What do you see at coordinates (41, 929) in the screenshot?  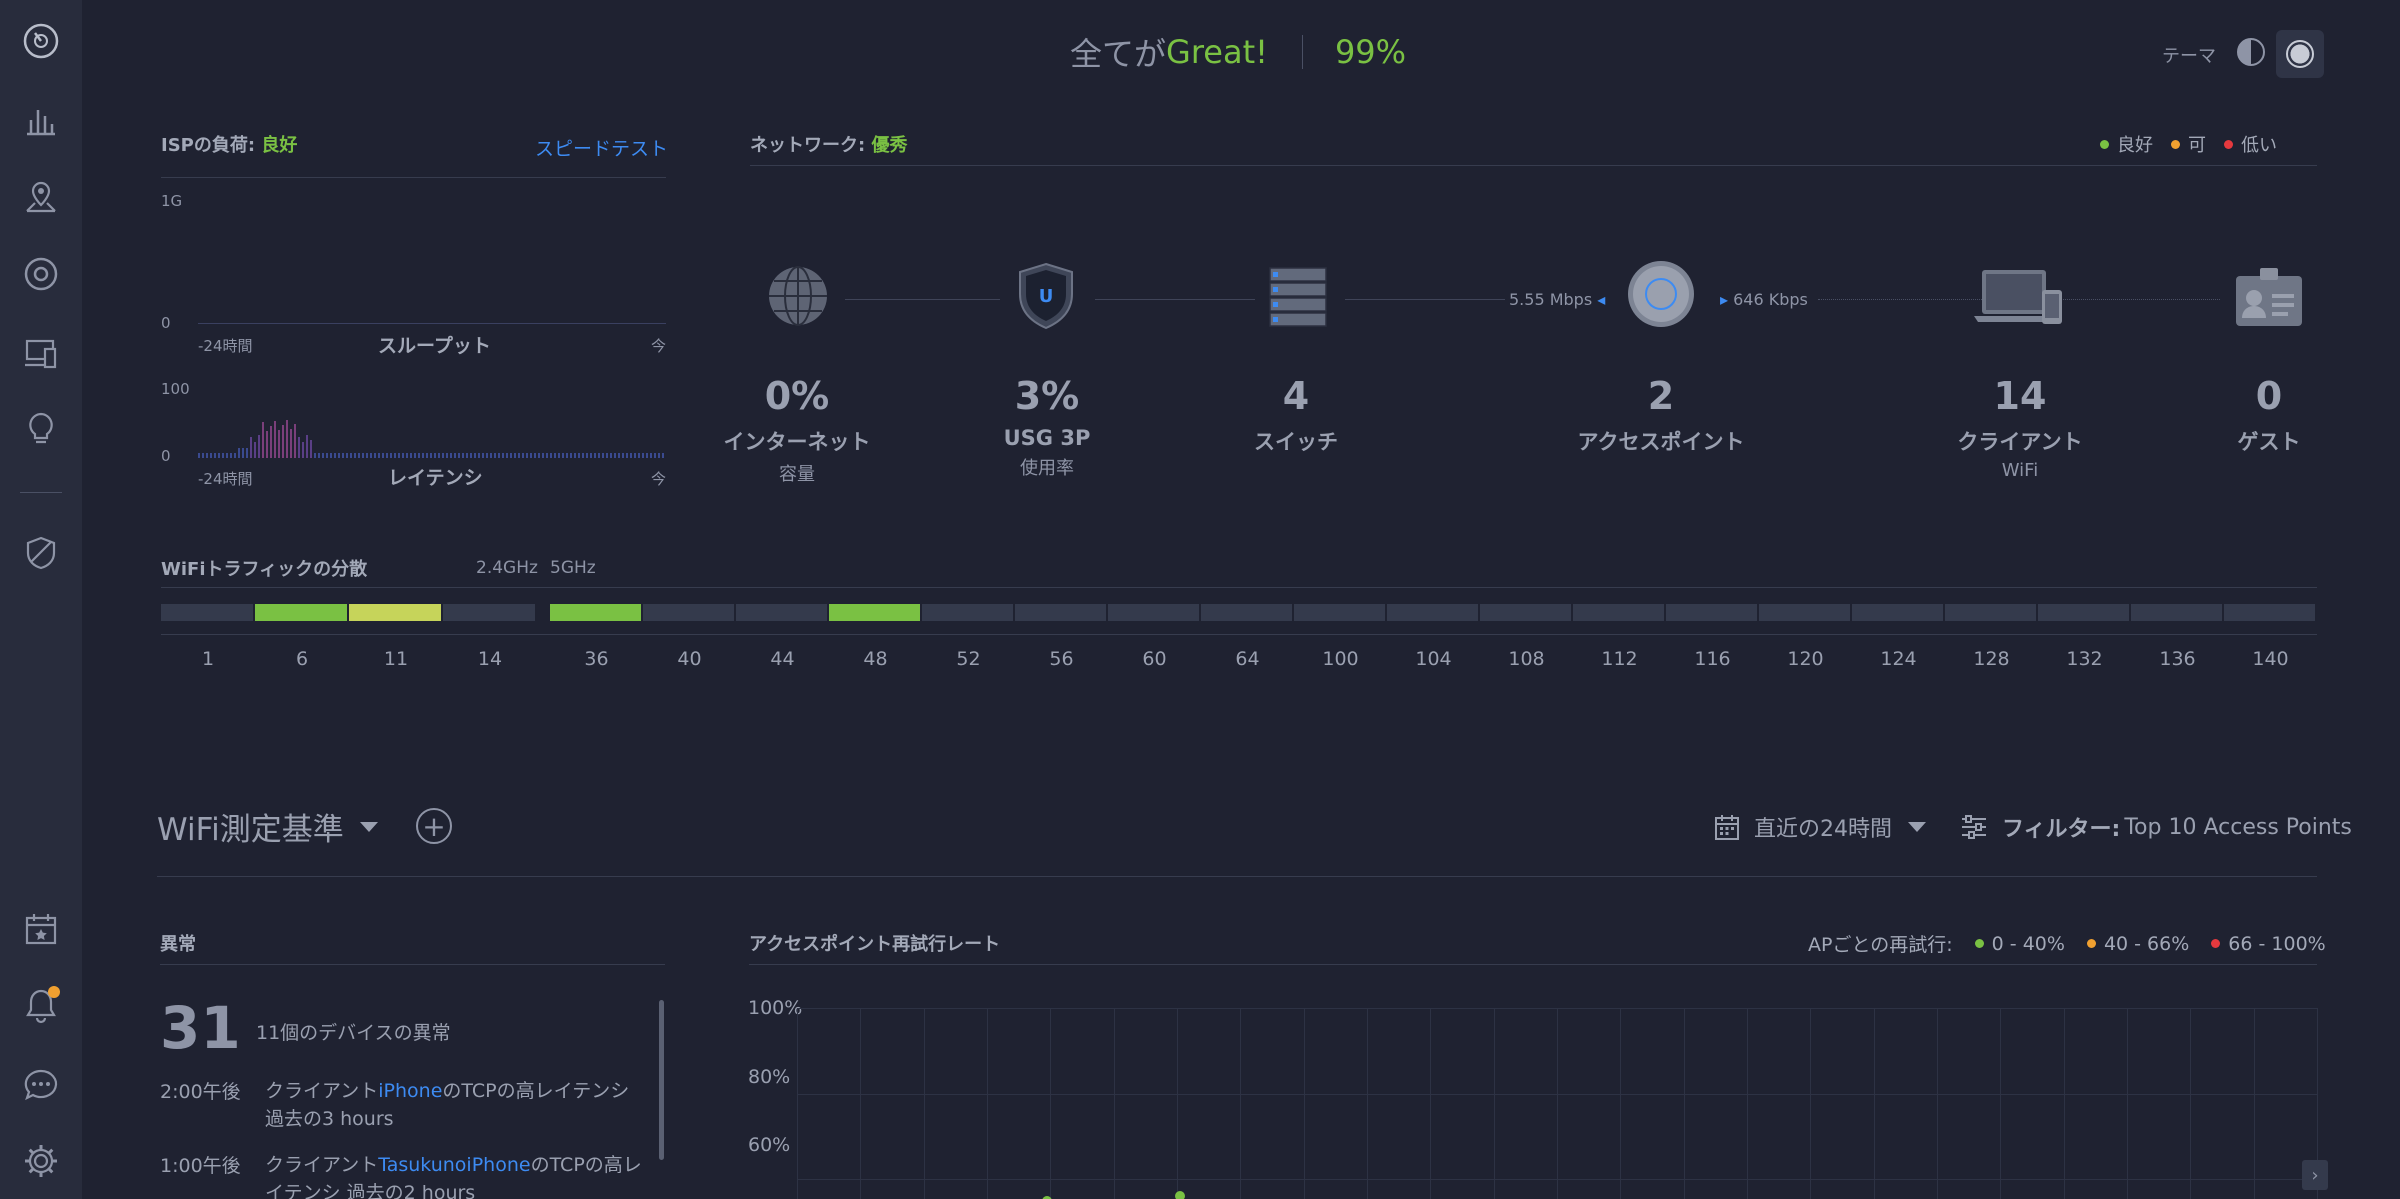 I see `events-calendar-icon` at bounding box center [41, 929].